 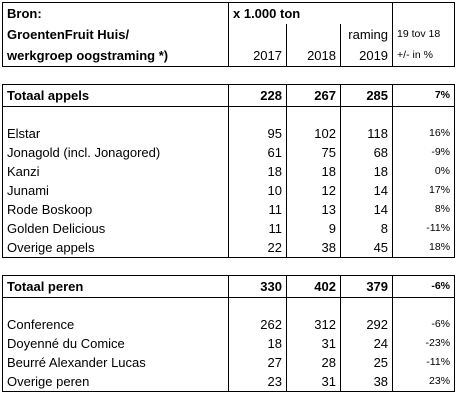 What do you see at coordinates (115, 324) in the screenshot?
I see `variety-label: Conference` at bounding box center [115, 324].